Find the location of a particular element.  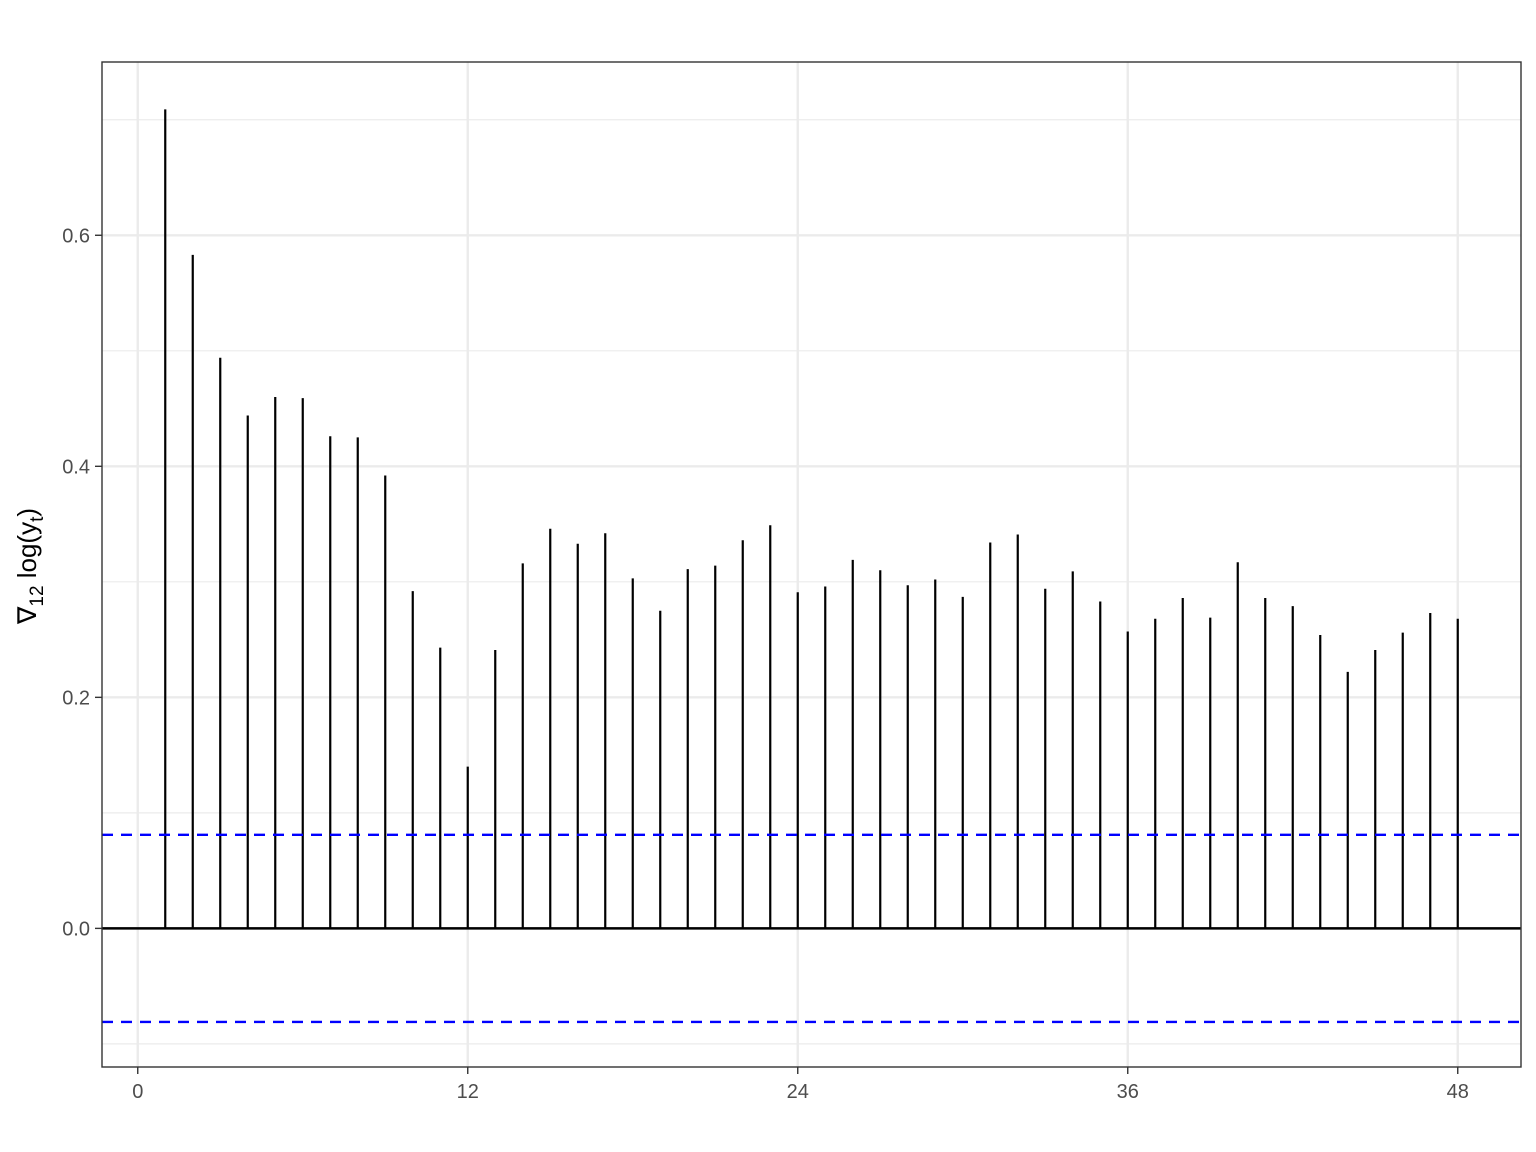

y-axis-title: ∇12 log(yt) is located at coordinates (30, 566).